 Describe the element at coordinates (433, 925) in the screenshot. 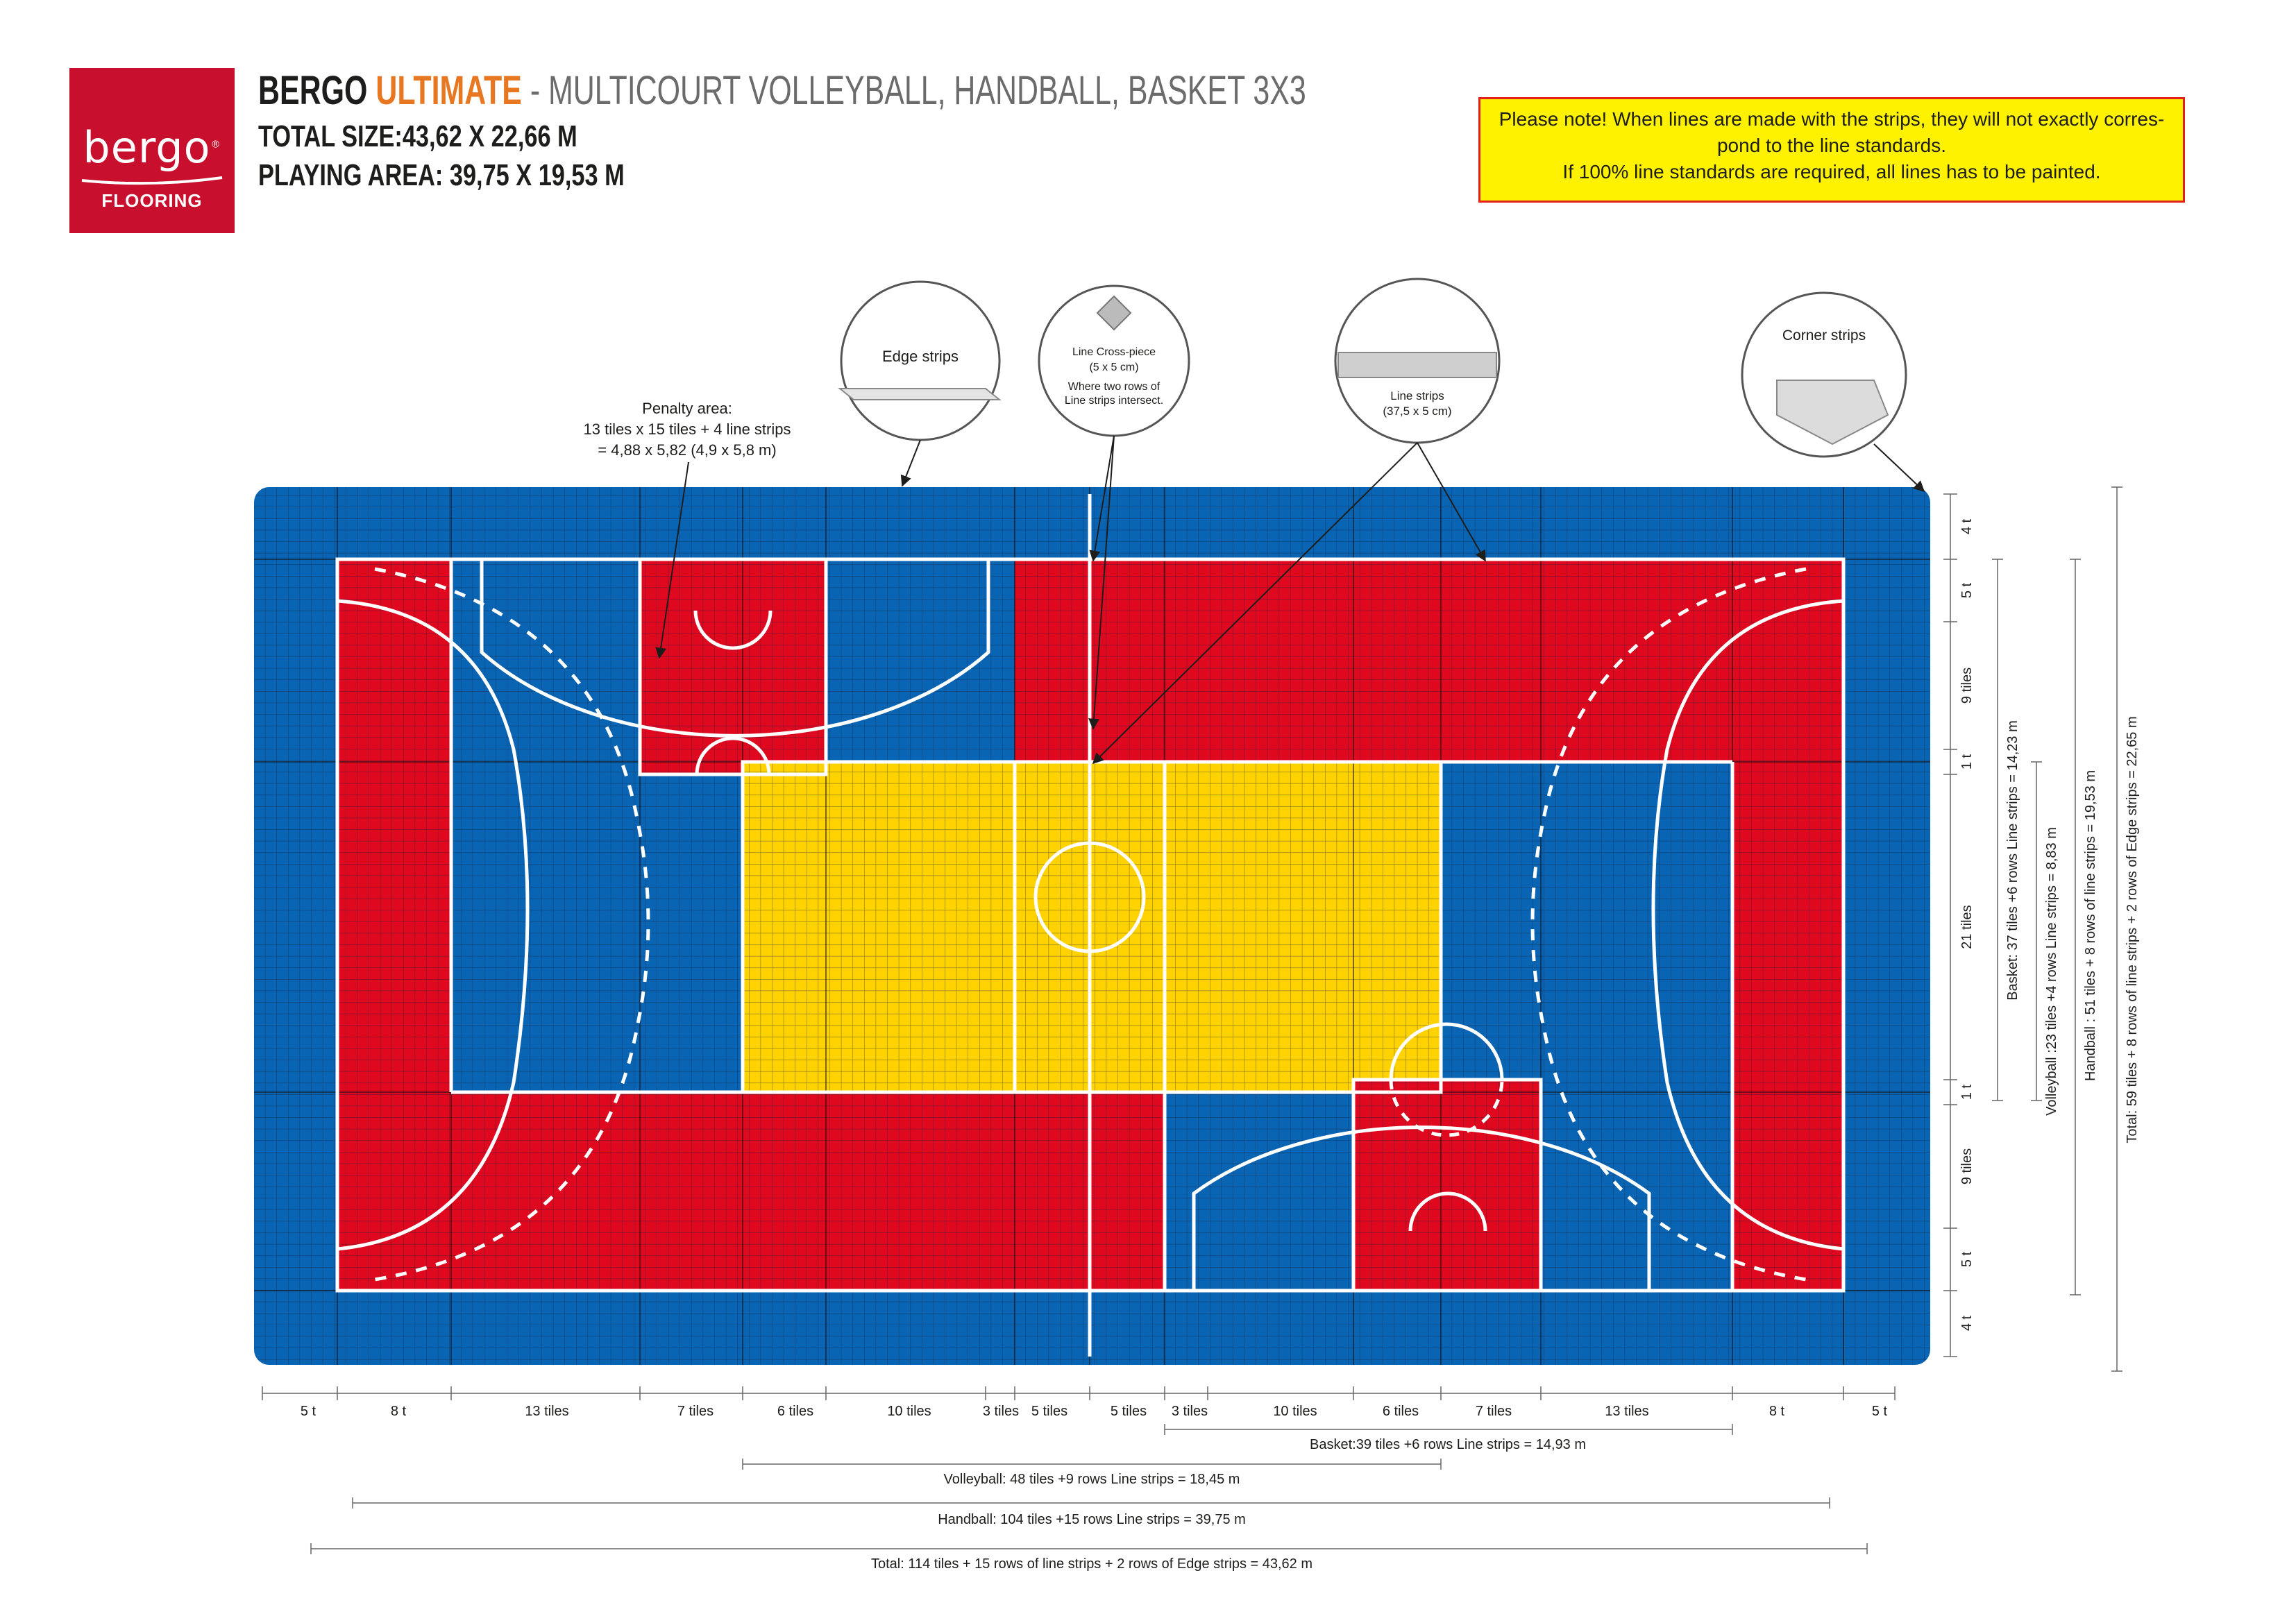

I see `handball-goal-area-left` at that location.